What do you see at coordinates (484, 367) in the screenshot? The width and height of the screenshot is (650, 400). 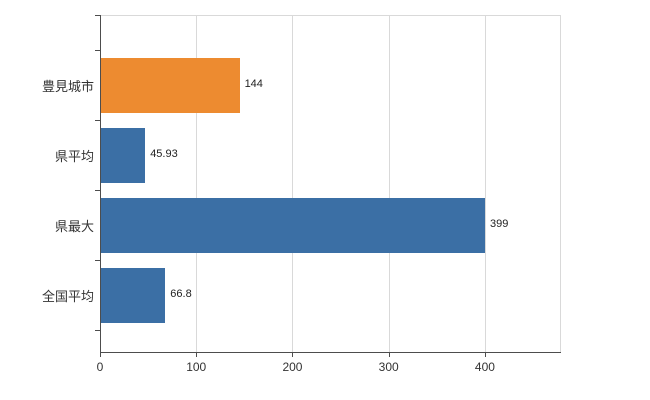 I see `x-axis-tick-label: 400` at bounding box center [484, 367].